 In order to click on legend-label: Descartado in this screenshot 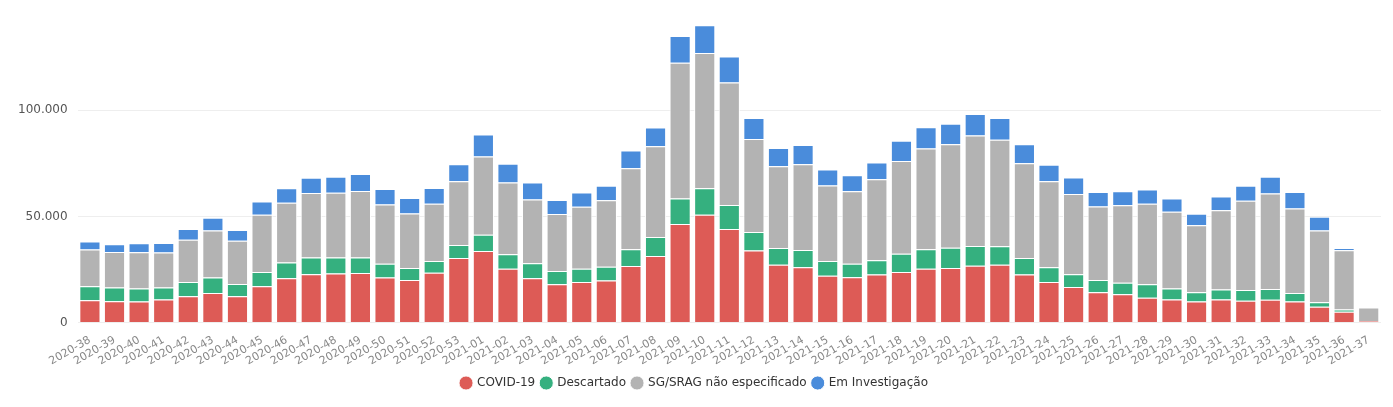, I will do `click(592, 382)`.